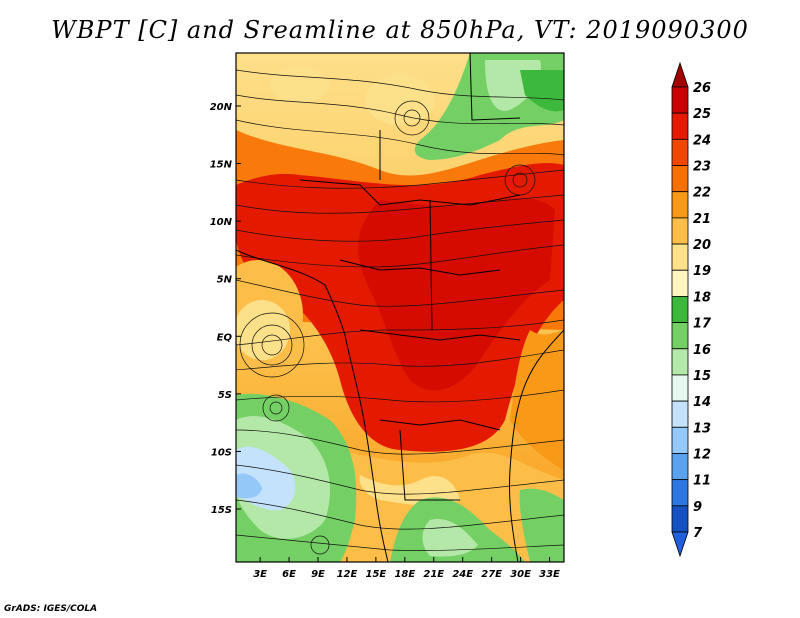 The height and width of the screenshot is (618, 800). What do you see at coordinates (702, 140) in the screenshot?
I see `colorbar-level-label: 24` at bounding box center [702, 140].